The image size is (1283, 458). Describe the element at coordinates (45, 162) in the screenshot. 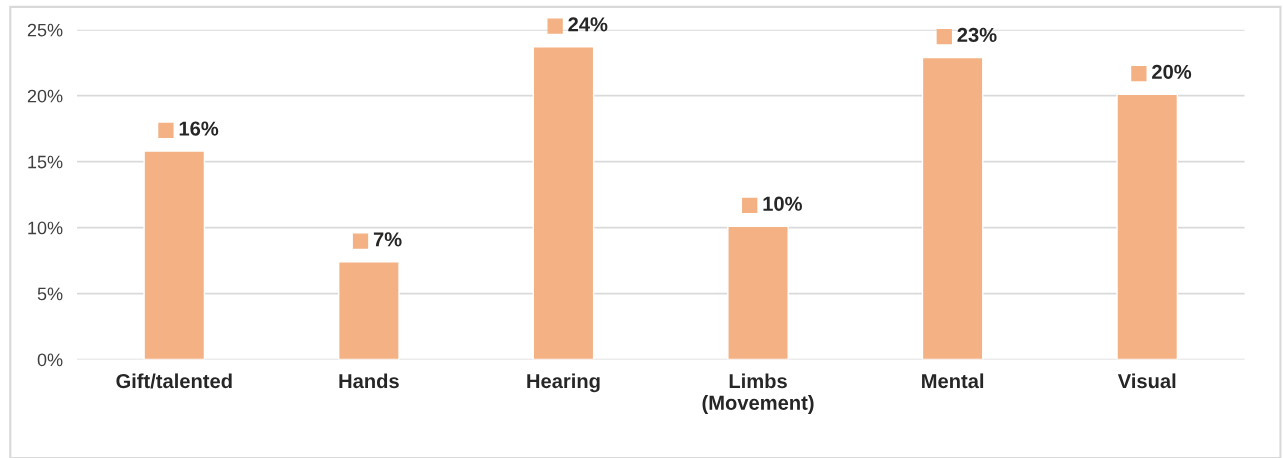

I see `y-tick-label: 15%` at that location.